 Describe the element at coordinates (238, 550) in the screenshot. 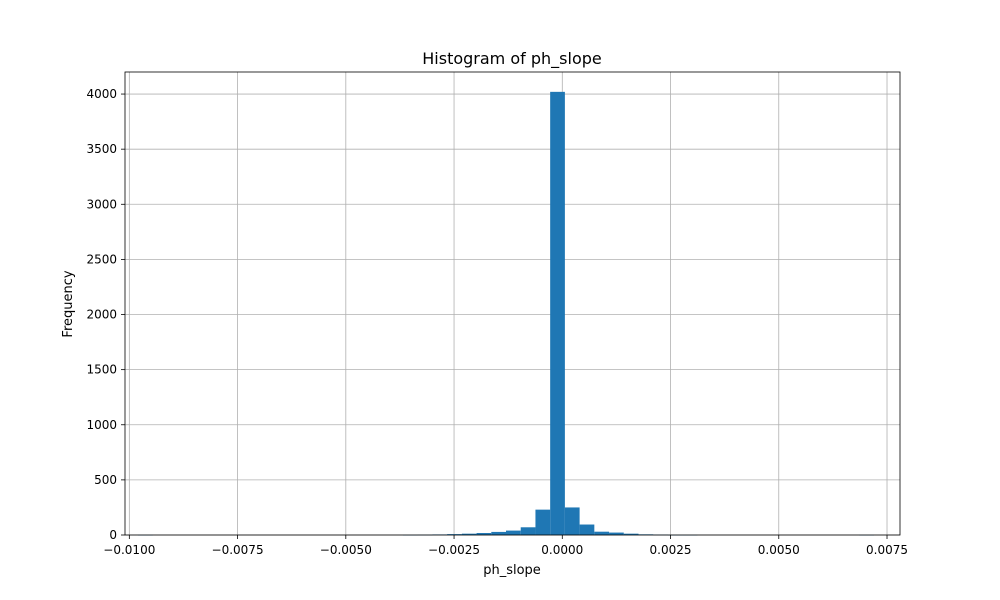

I see `x-tick-label: −0.0075` at that location.